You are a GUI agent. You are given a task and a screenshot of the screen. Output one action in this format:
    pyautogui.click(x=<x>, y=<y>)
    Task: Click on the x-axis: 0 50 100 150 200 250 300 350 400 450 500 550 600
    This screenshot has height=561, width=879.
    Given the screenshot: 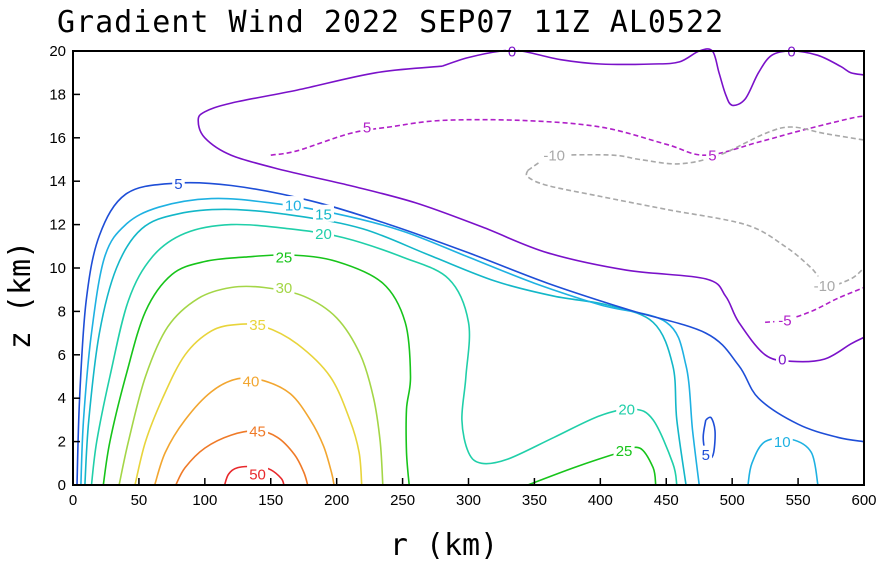 What is the action you would take?
    pyautogui.click(x=473, y=493)
    